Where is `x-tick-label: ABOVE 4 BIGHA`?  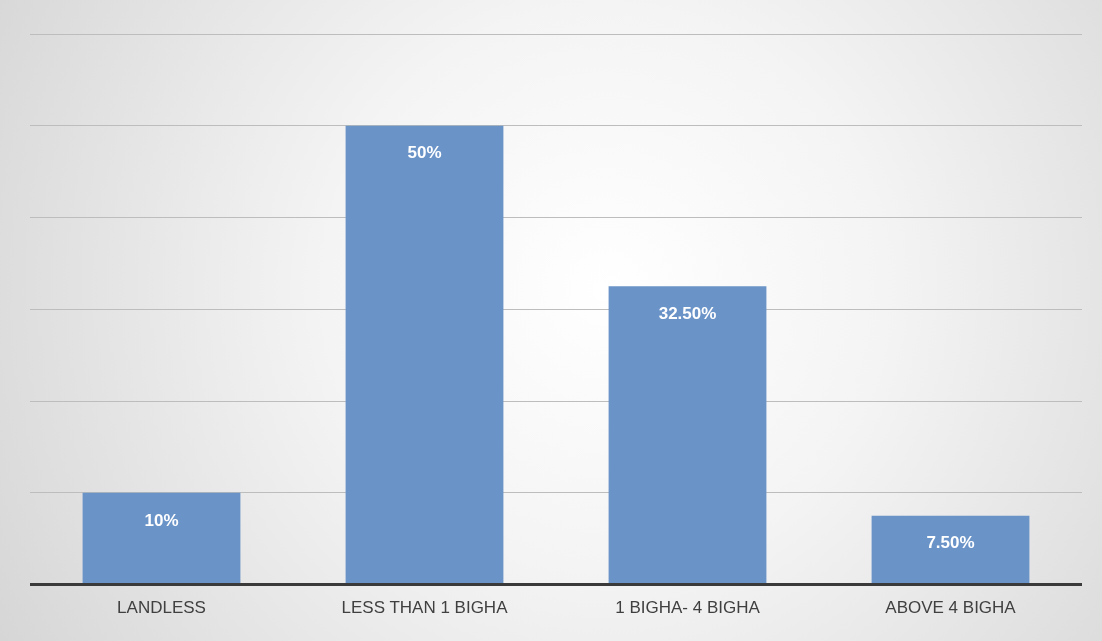 x-tick-label: ABOVE 4 BIGHA is located at coordinates (951, 608).